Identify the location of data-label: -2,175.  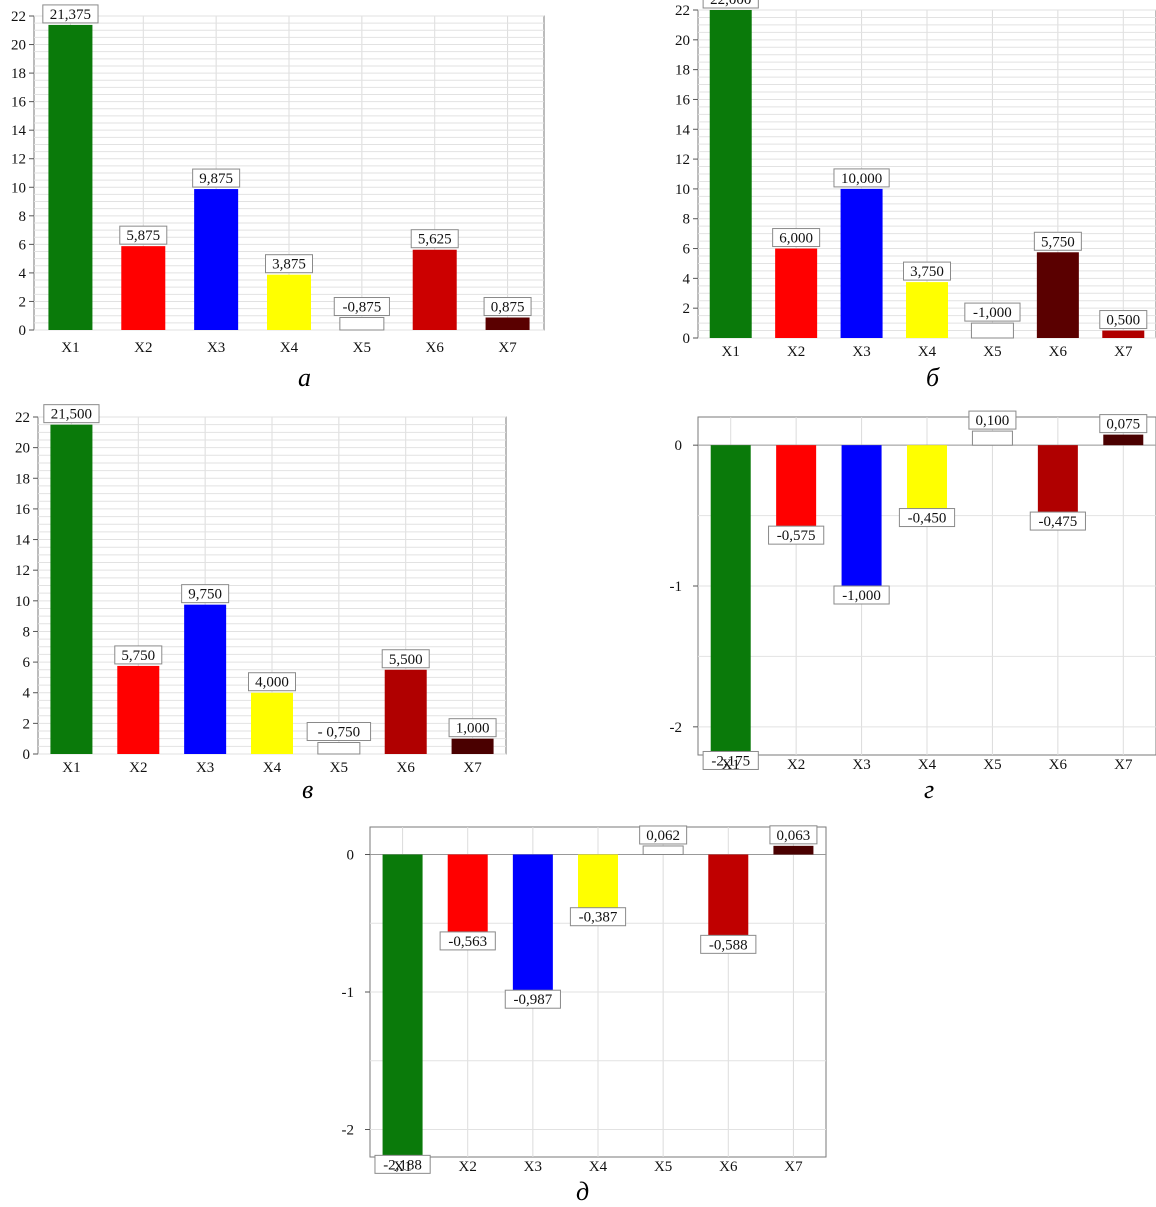
(730, 761).